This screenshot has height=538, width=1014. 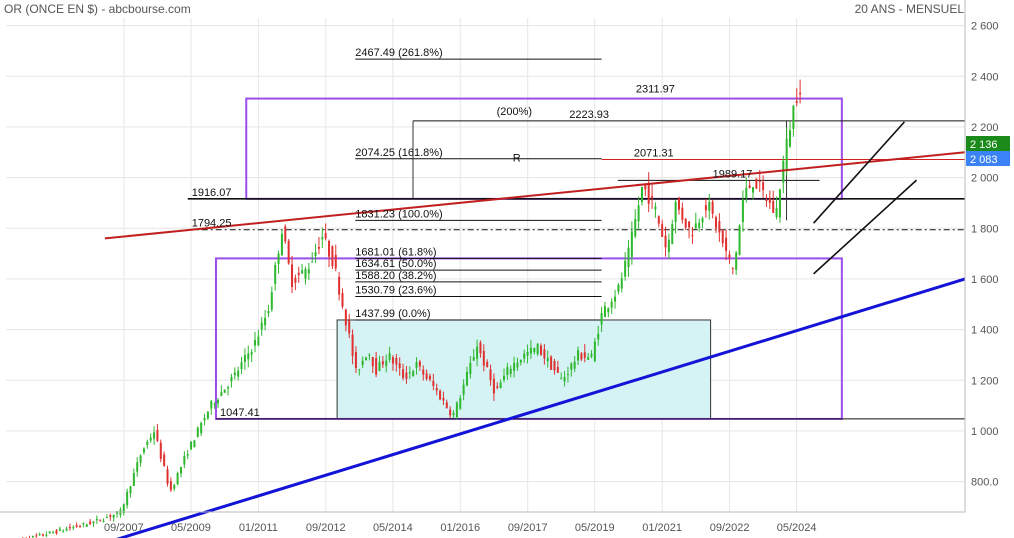 I want to click on price-level-label: 2074.25 (161.8%), so click(x=398, y=153).